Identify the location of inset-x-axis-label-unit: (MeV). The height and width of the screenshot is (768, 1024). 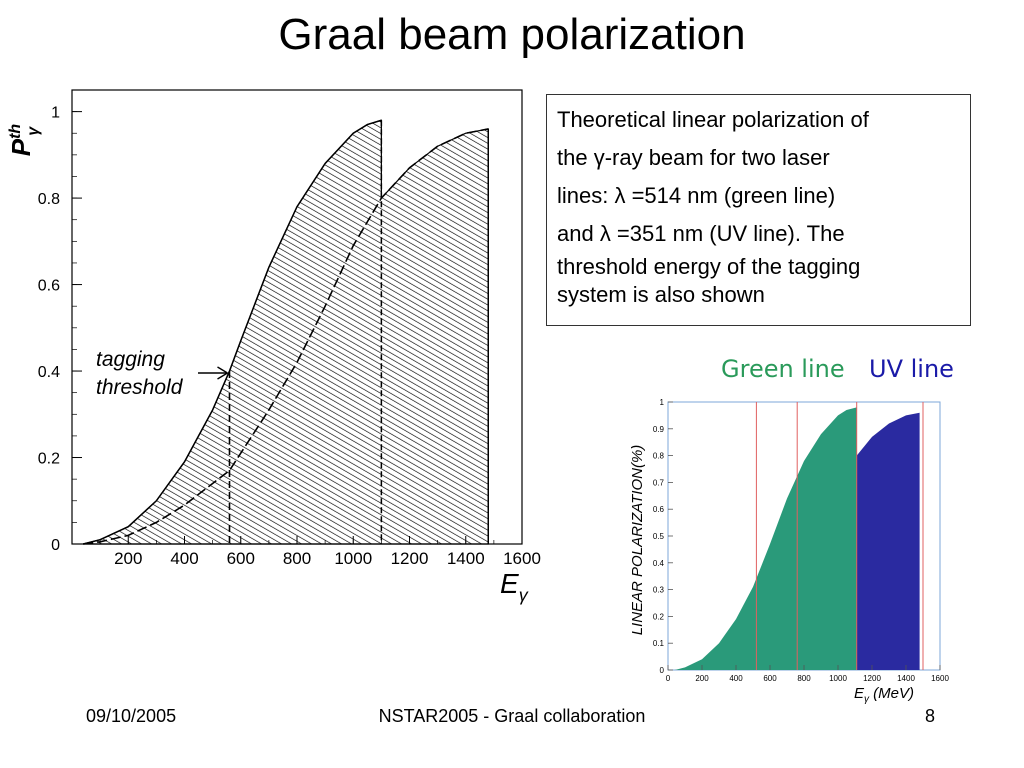
(891, 693).